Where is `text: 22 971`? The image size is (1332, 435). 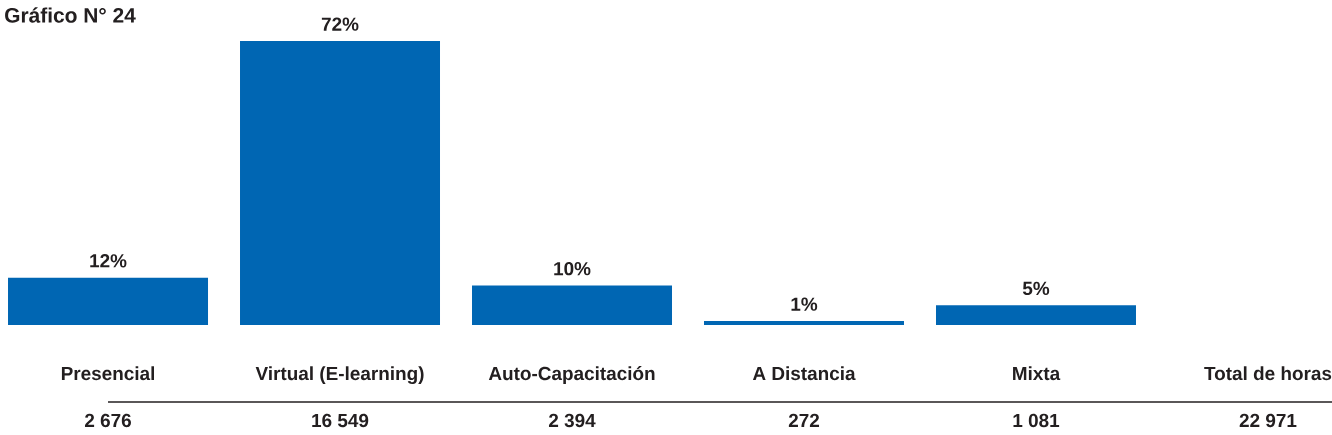 text: 22 971 is located at coordinates (1268, 420).